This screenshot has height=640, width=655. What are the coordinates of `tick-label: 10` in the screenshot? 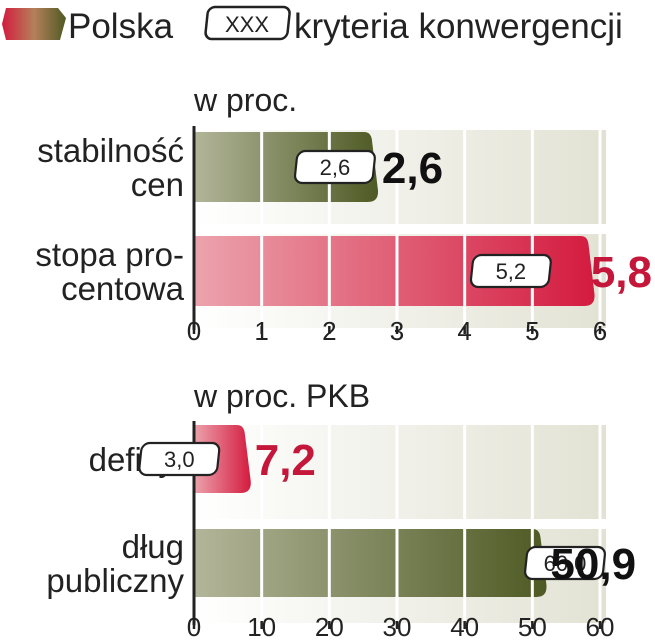 It's located at (261, 626).